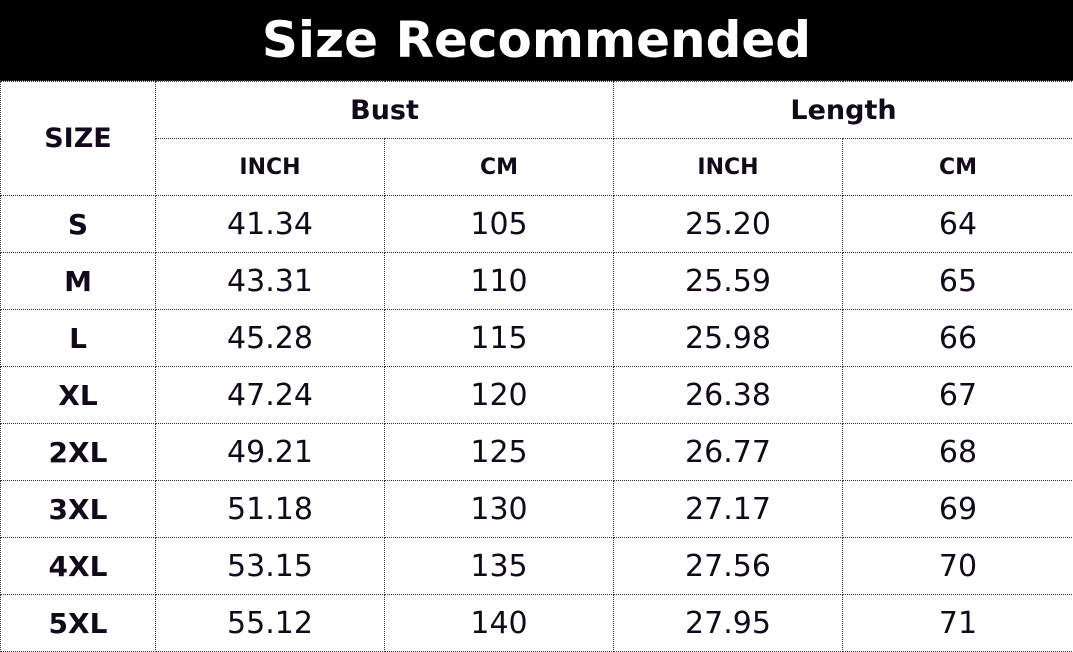 Image resolution: width=1073 pixels, height=652 pixels. What do you see at coordinates (78, 566) in the screenshot?
I see `size-cell: 4XL` at bounding box center [78, 566].